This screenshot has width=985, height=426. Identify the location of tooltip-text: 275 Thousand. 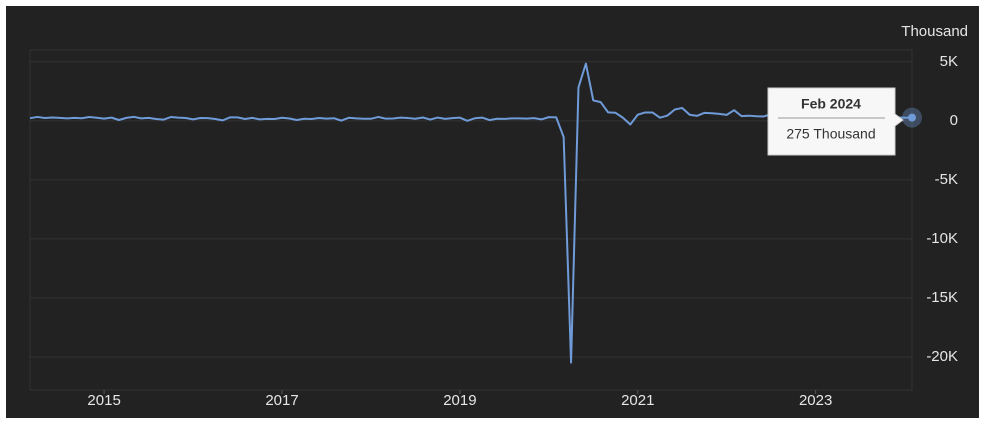
(830, 134).